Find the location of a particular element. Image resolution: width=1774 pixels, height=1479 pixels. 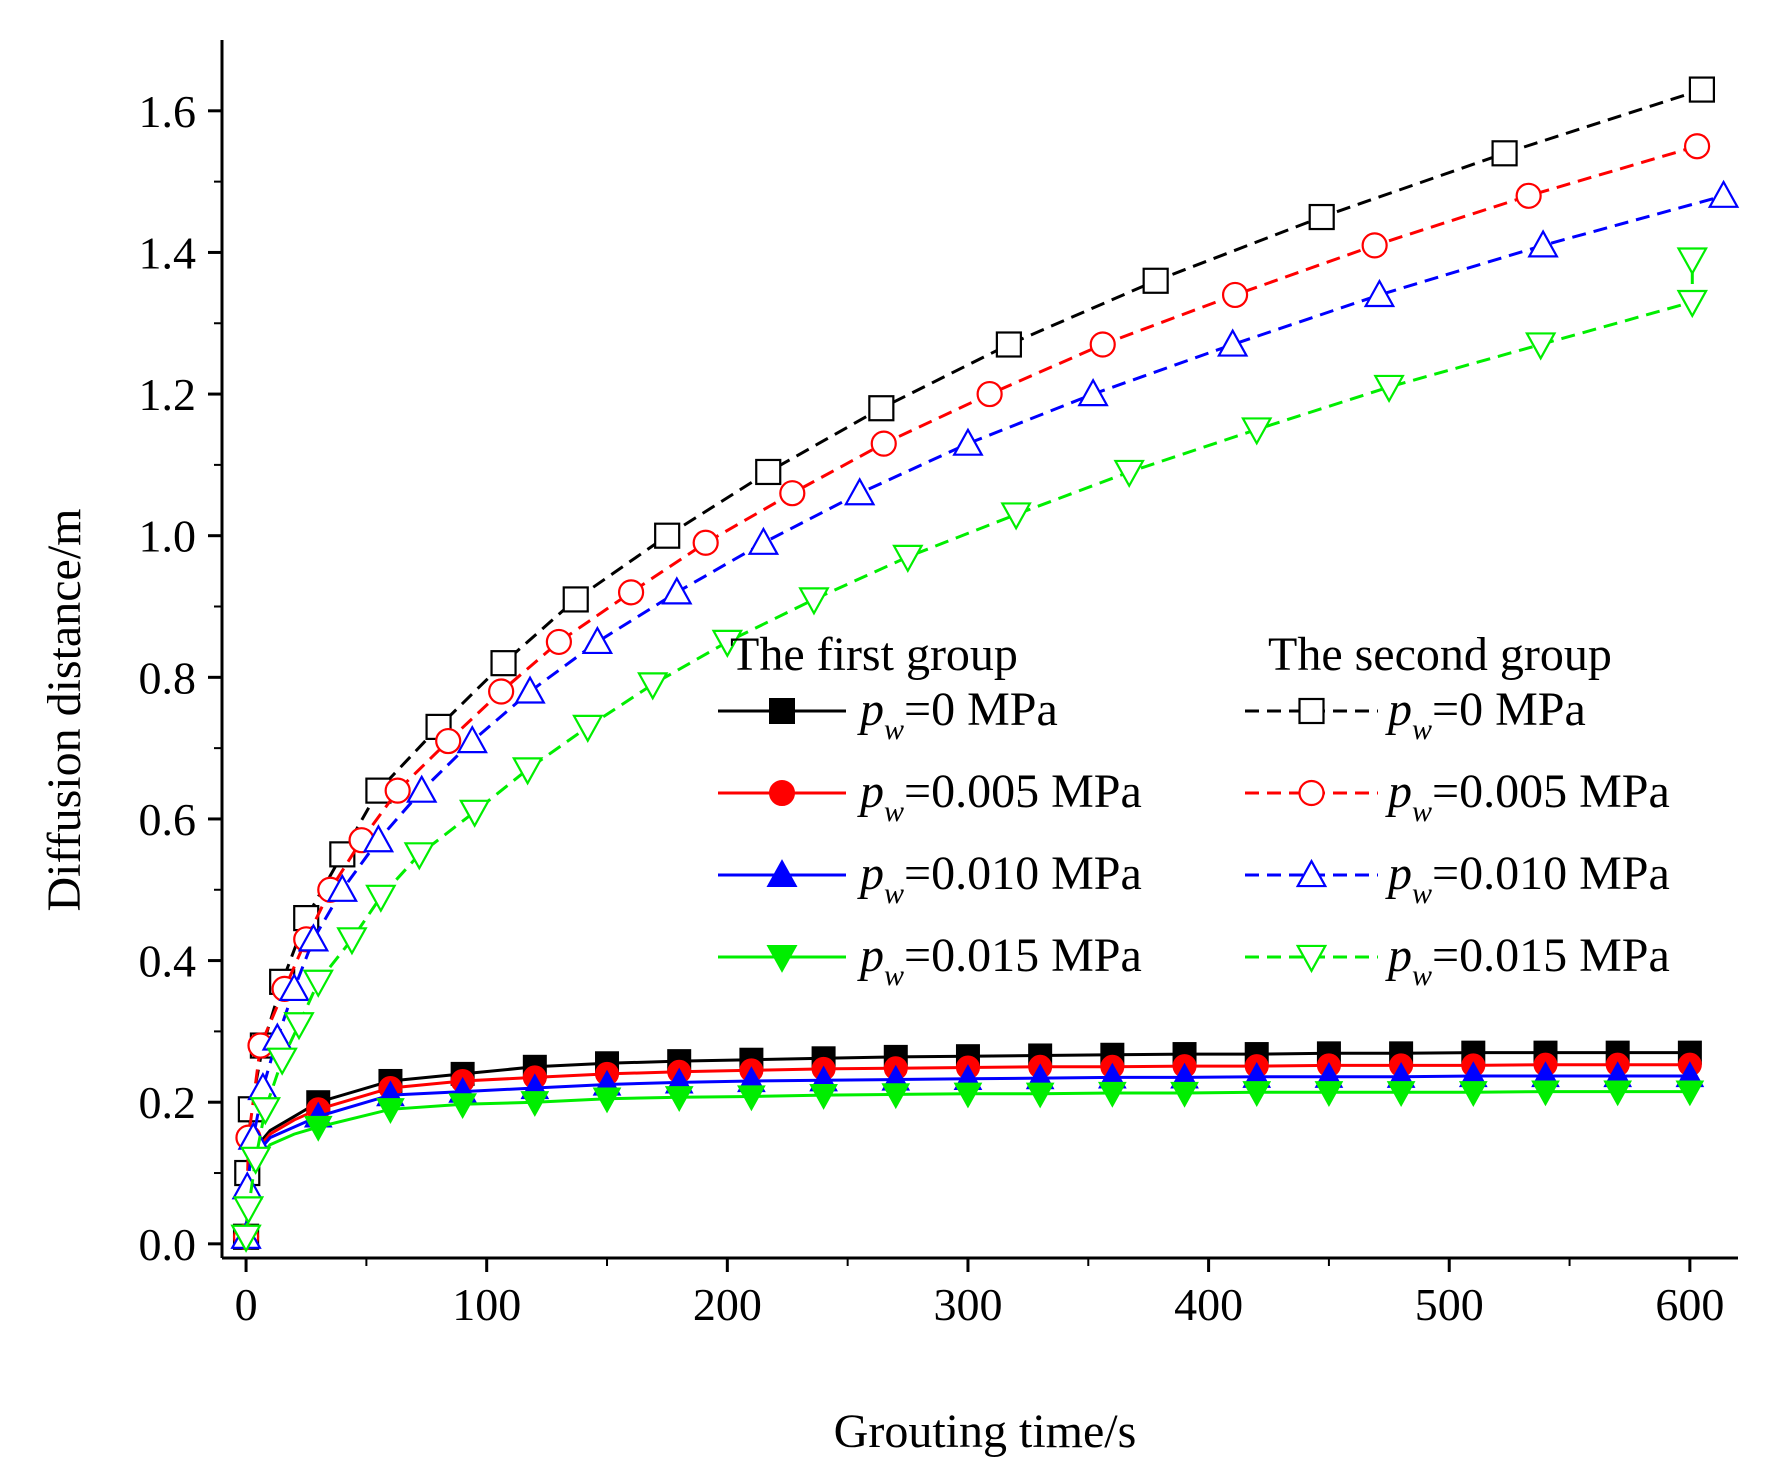

y-tick-label: 0.8 is located at coordinates (168, 677).